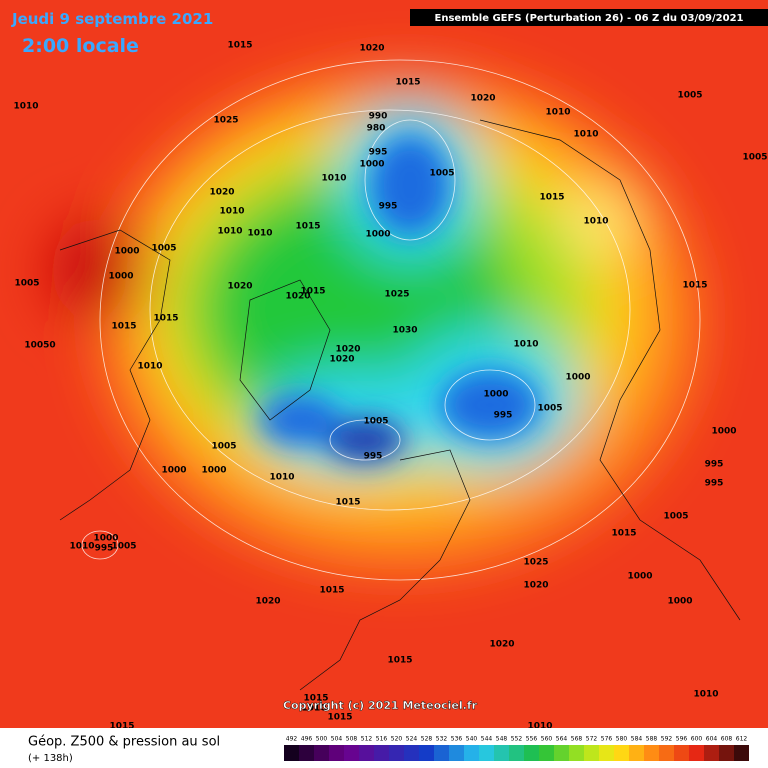 The width and height of the screenshot is (768, 768). I want to click on scale-label: 548, so click(502, 739).